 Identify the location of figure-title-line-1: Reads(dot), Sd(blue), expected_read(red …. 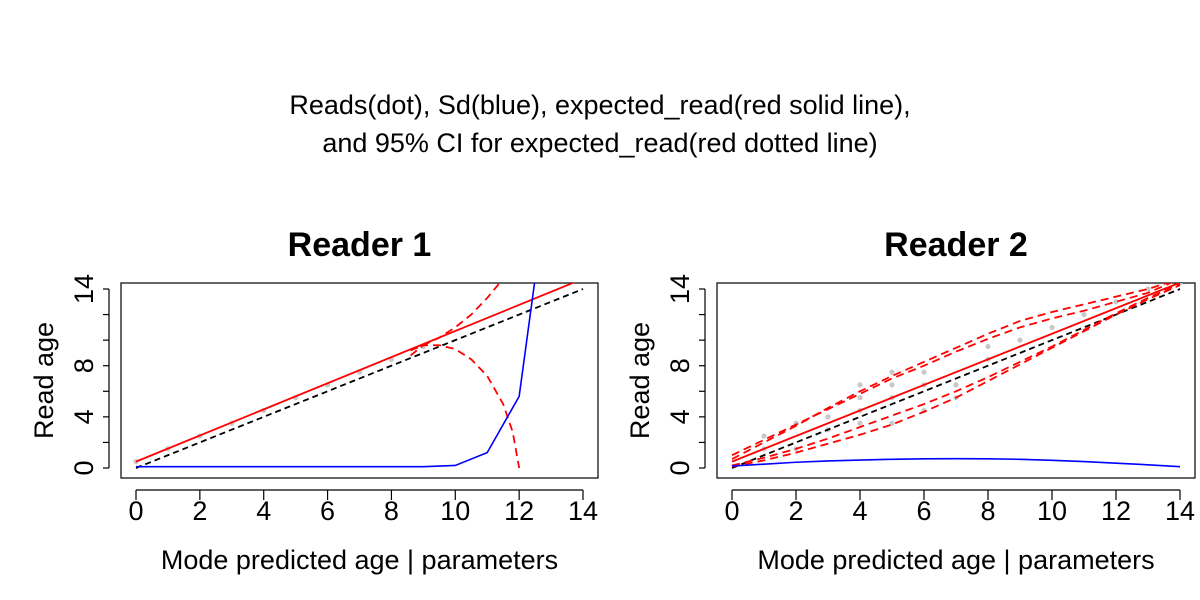
(600, 105).